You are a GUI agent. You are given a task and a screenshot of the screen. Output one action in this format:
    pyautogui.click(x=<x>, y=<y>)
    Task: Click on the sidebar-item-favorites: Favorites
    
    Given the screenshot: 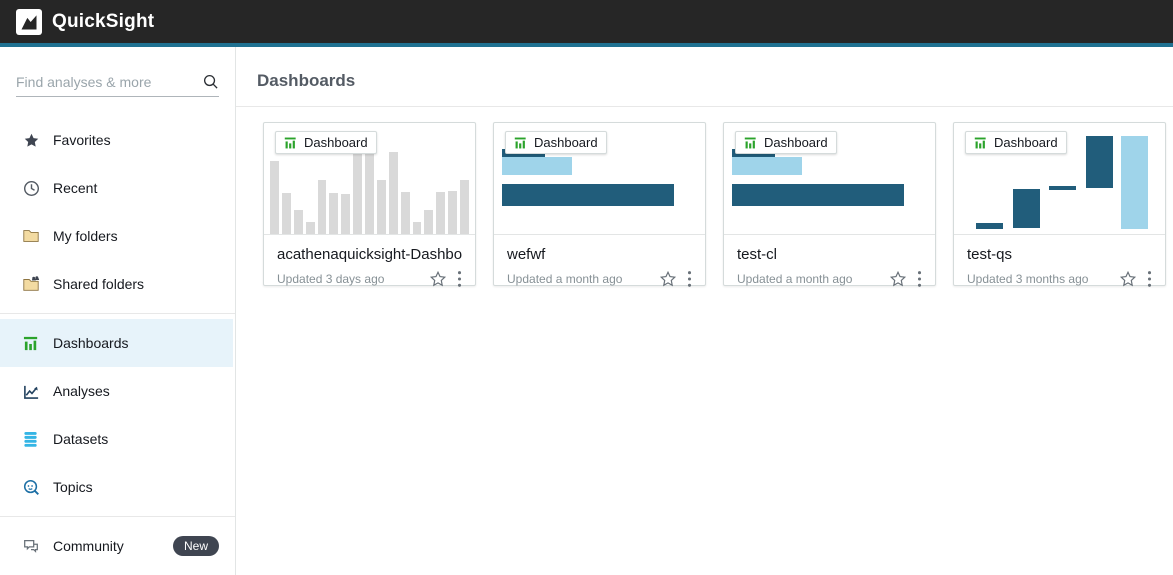 What is the action you would take?
    pyautogui.click(x=117, y=140)
    